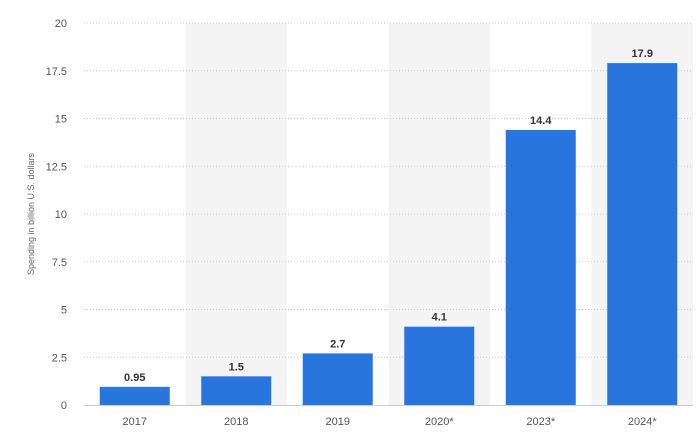 The height and width of the screenshot is (441, 700). Describe the element at coordinates (64, 406) in the screenshot. I see `y-tick-label: 0` at that location.